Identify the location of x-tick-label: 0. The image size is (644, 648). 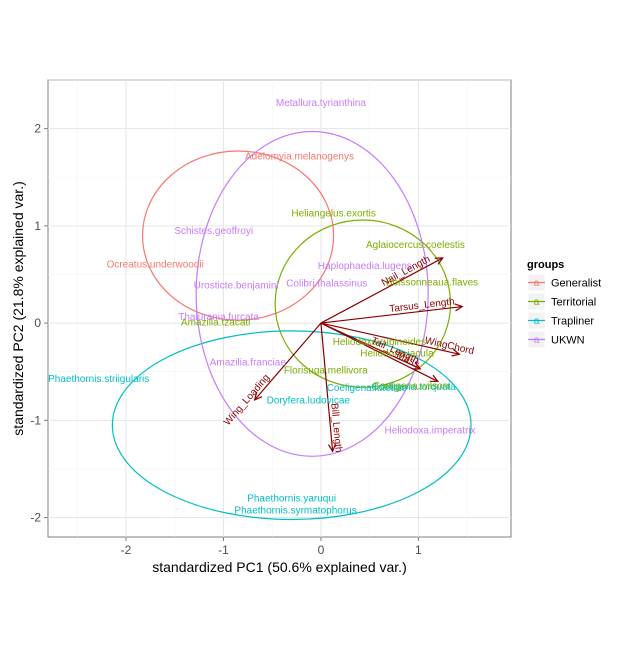
(321, 550).